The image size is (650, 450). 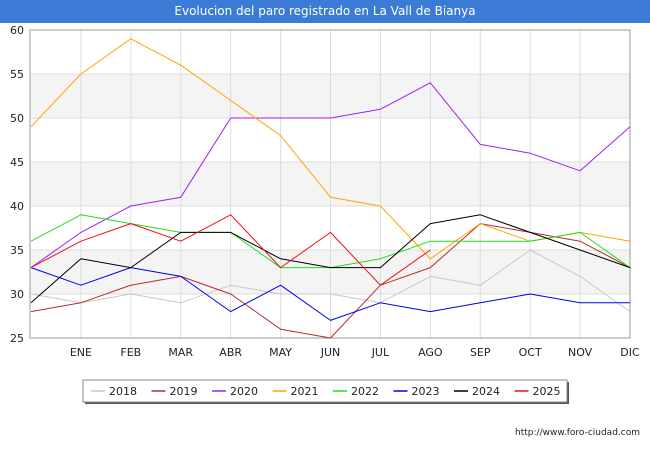 What do you see at coordinates (17, 338) in the screenshot?
I see `y-tick-label: 25` at bounding box center [17, 338].